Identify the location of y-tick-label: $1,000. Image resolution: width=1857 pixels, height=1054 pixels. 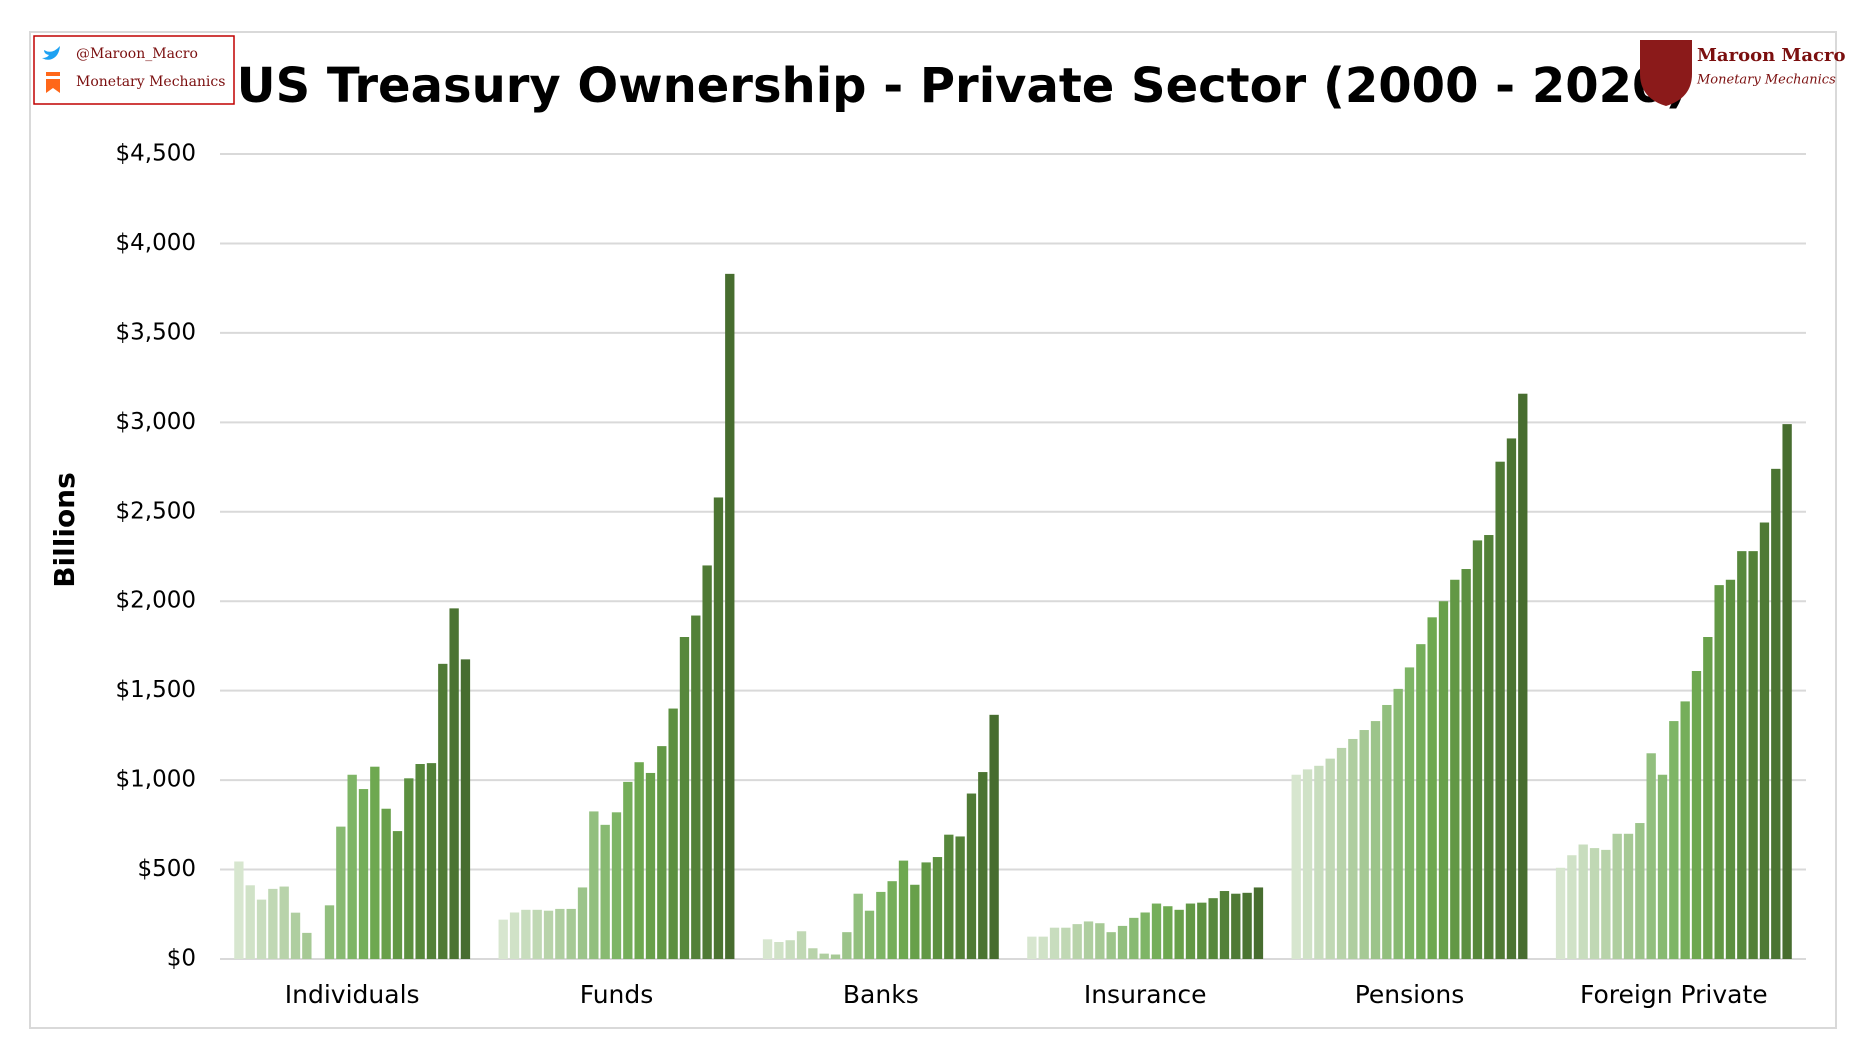
(156, 780).